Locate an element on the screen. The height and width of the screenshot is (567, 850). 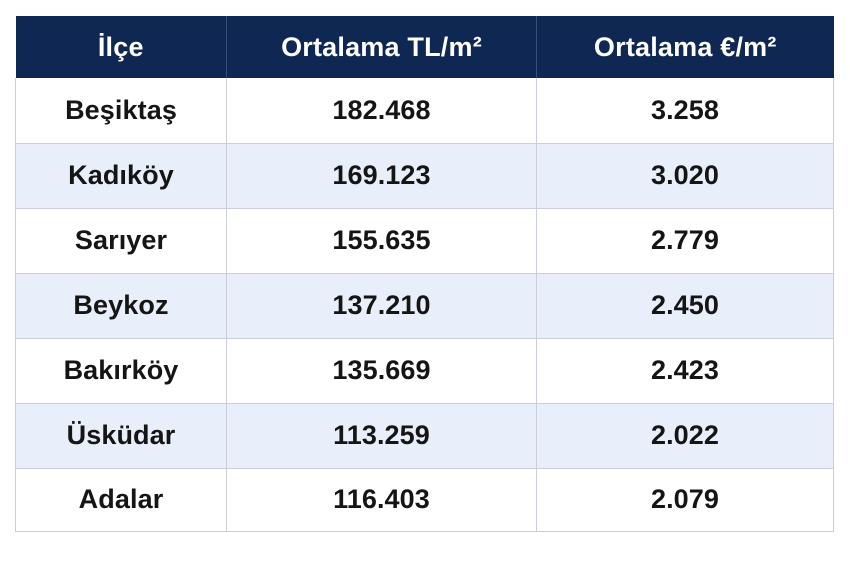
table-row: Bakırköy 135.669 2.423 is located at coordinates (424, 371).